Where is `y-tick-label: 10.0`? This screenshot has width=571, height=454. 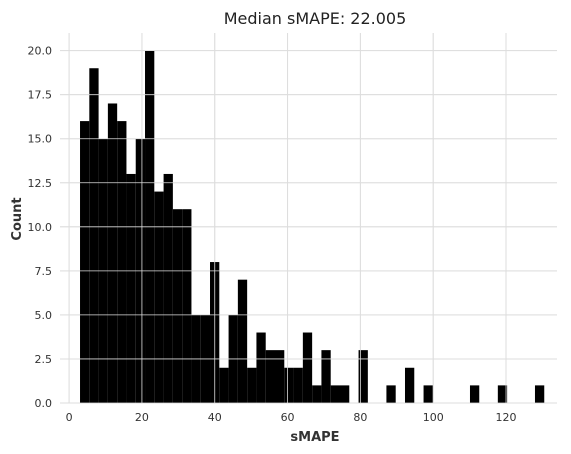
y-tick-label: 10.0 is located at coordinates (40, 227).